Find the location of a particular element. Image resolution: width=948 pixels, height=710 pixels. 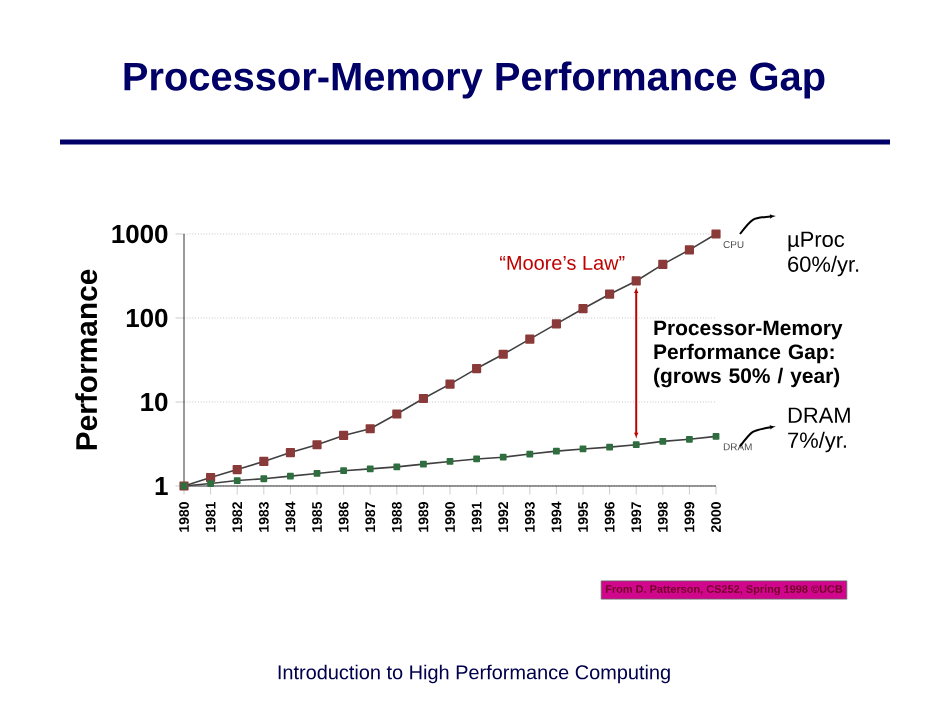

y-tick-label: 1000 is located at coordinates (140, 234).